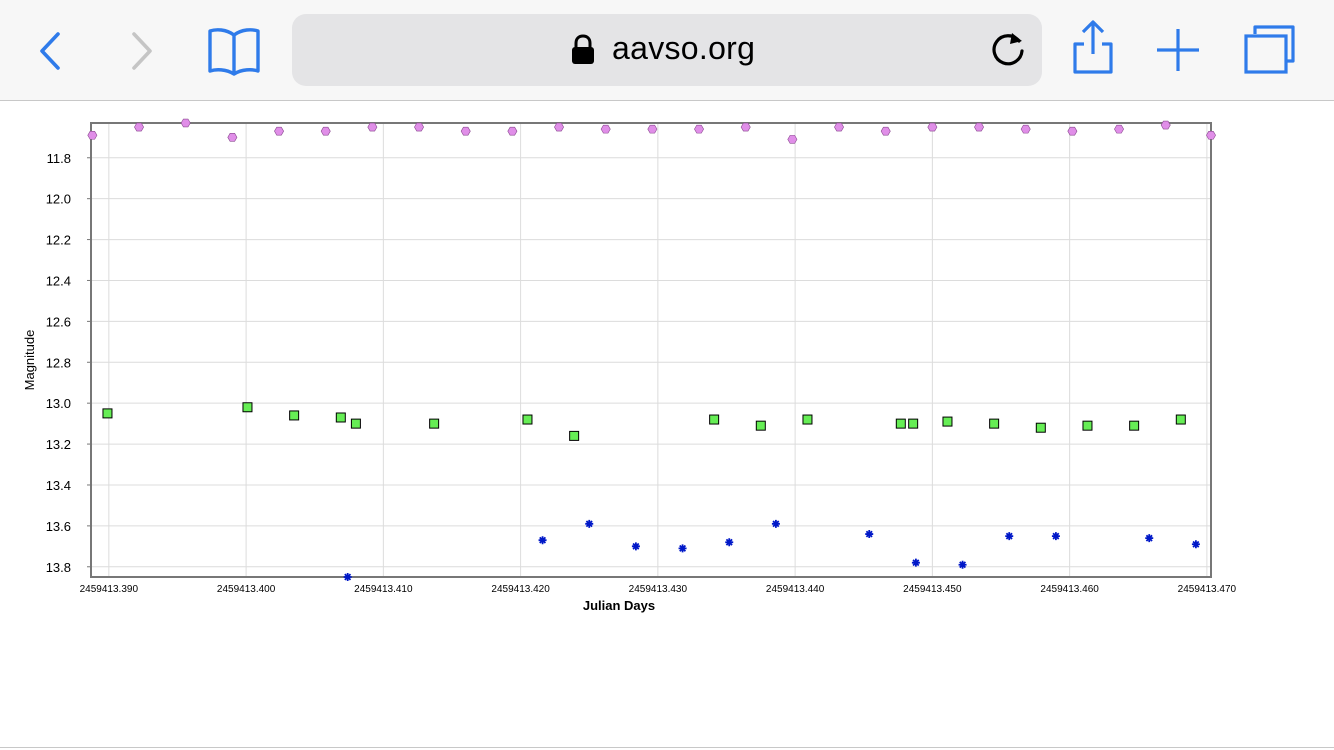  Describe the element at coordinates (59, 158) in the screenshot. I see `y-tick-label: 11.8` at that location.